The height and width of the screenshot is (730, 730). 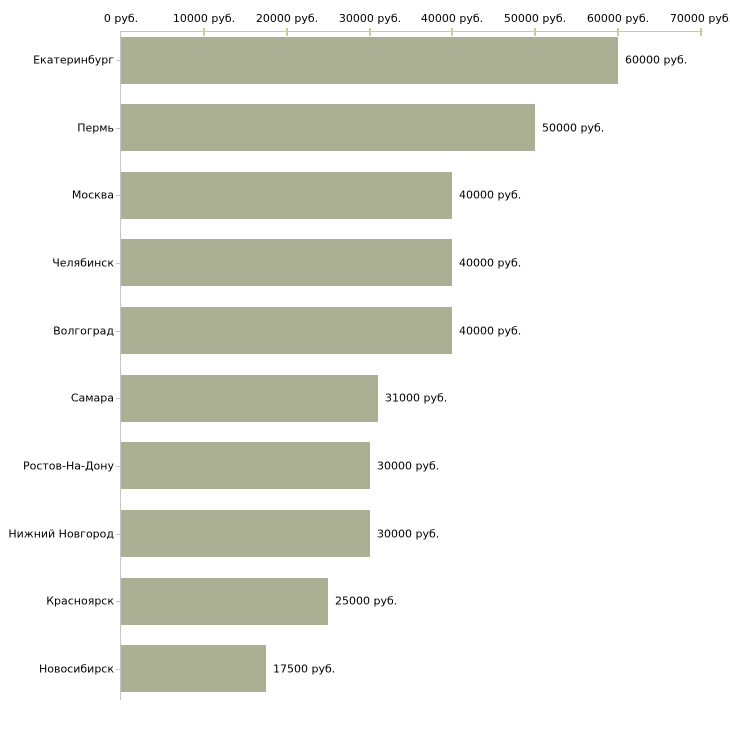 I want to click on bar-Нижний Новгород, so click(x=245, y=533).